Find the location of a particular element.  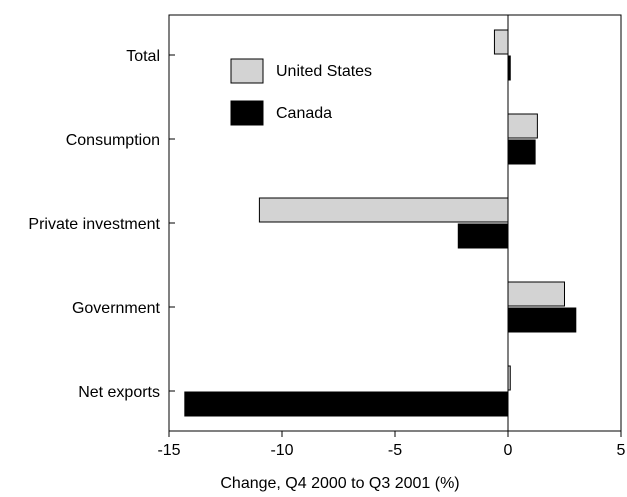

bar-total-united-states is located at coordinates (501, 42).